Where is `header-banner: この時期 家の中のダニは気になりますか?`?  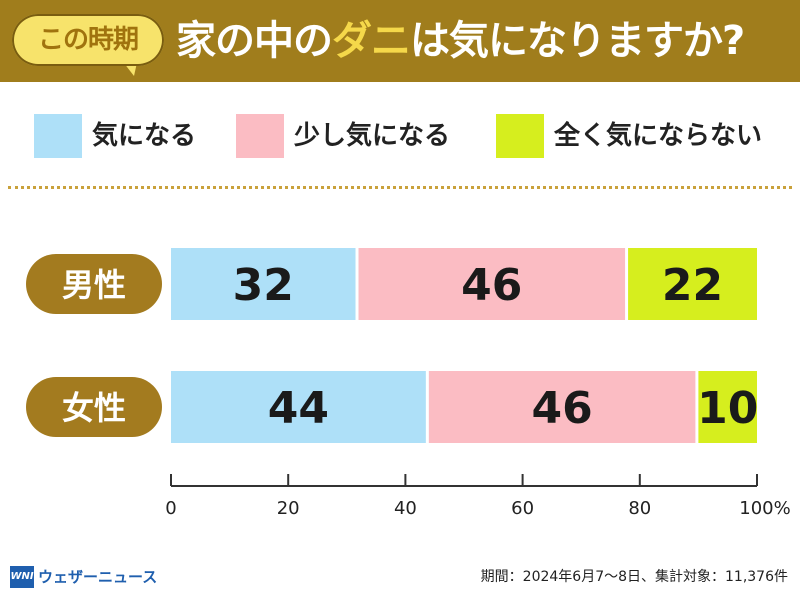 header-banner: この時期 家の中のダニは気になりますか? is located at coordinates (400, 41).